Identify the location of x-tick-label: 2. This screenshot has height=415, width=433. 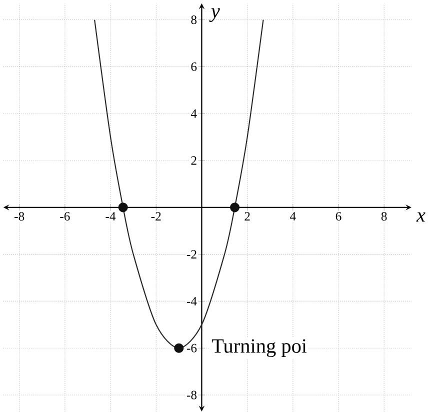
(247, 216).